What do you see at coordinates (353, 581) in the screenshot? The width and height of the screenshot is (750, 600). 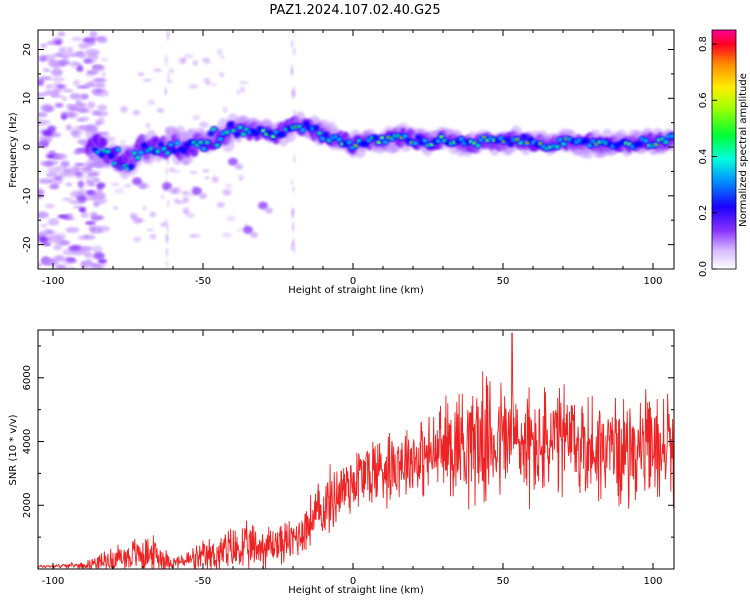 I see `snr-xtick-label: 0` at bounding box center [353, 581].